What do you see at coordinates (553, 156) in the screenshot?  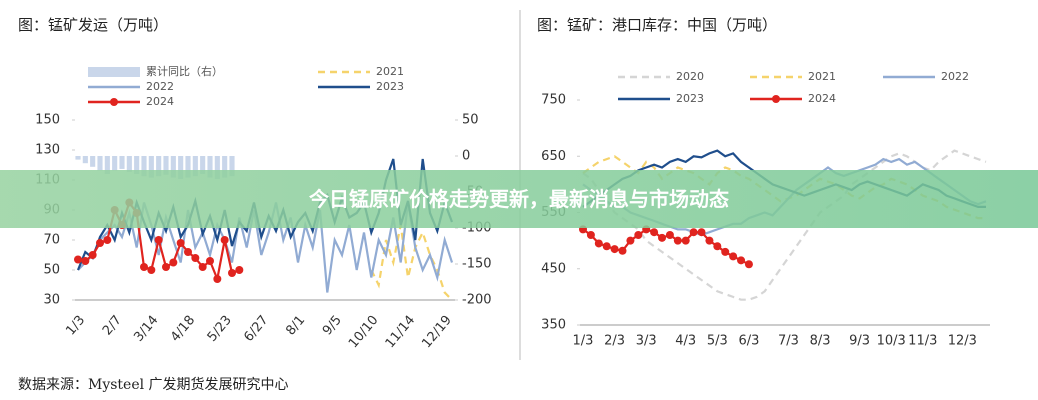 I see `y-tick-label: 650` at bounding box center [553, 156].